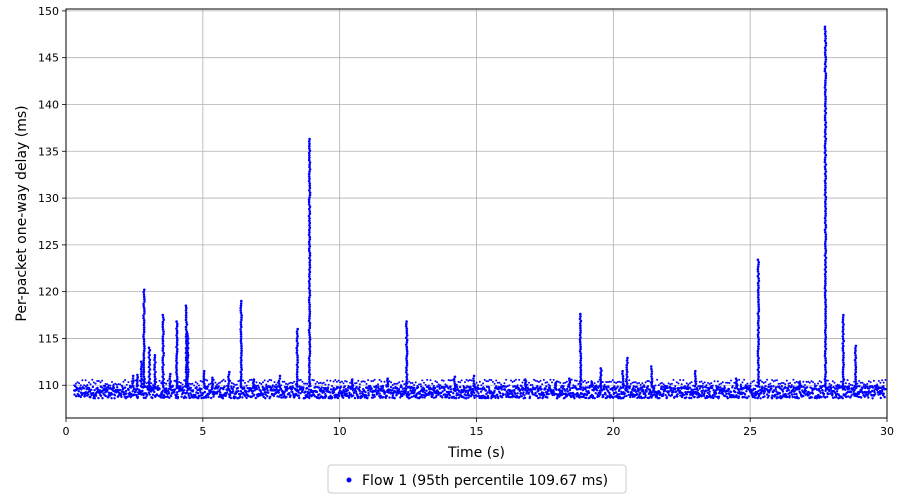  I want to click on y-tick-label: 140, so click(48, 104).